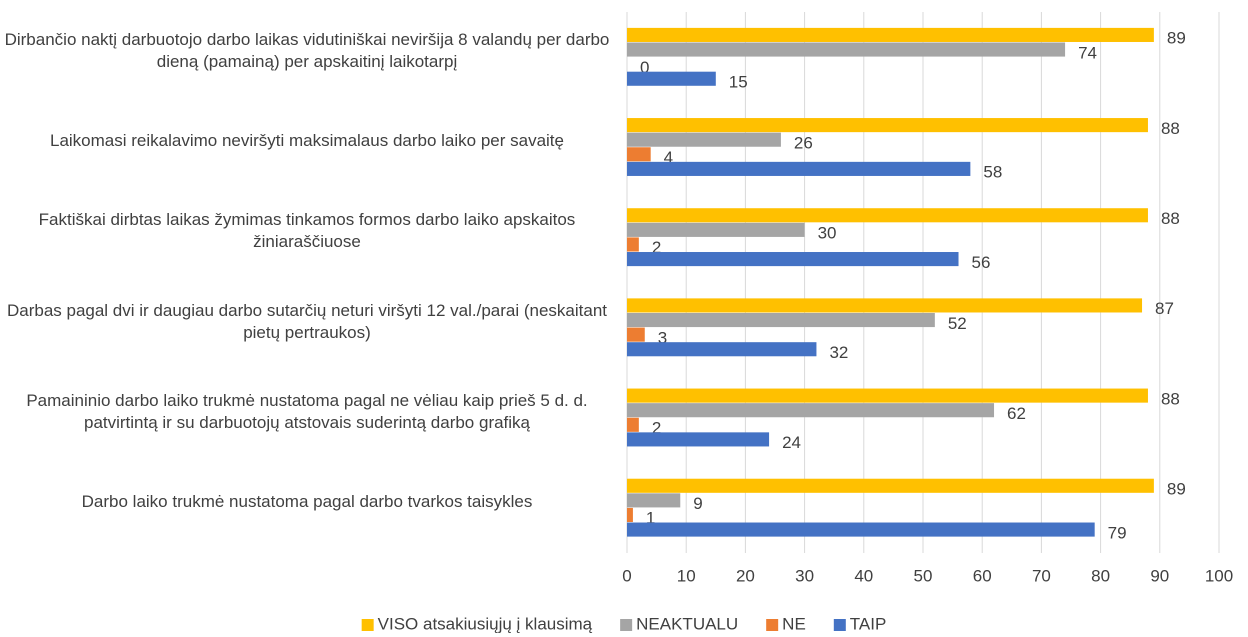 This screenshot has height=637, width=1248. I want to click on legend-label: NE, so click(794, 623).